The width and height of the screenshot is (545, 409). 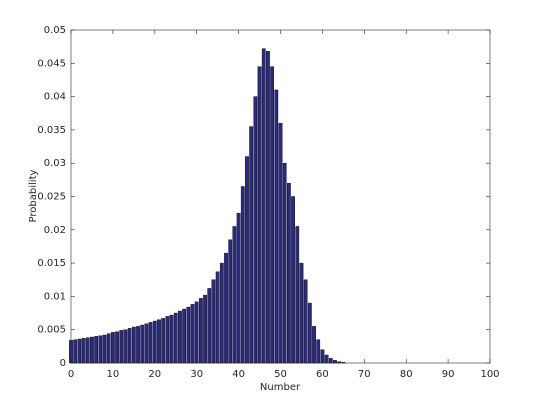 I want to click on y-tick-label: 0.025, so click(x=51, y=197).